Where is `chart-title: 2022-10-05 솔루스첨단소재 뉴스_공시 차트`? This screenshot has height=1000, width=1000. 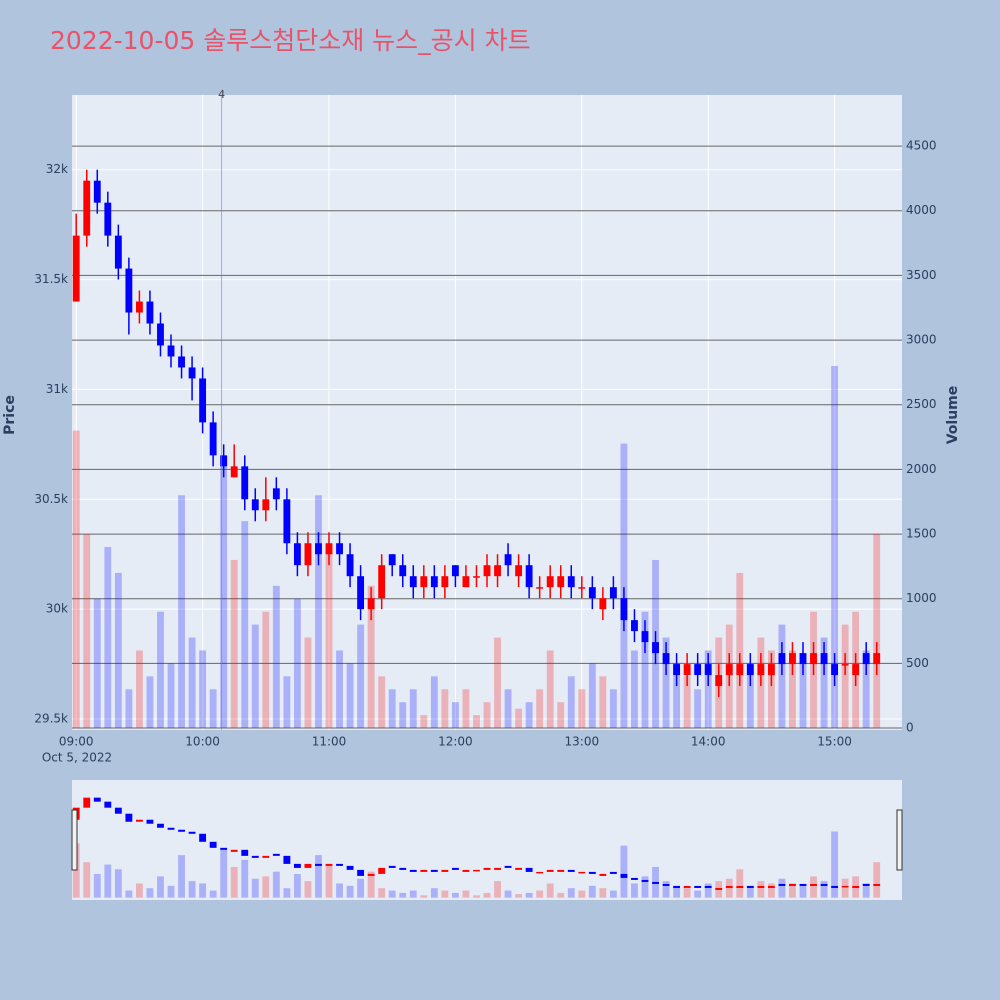 chart-title: 2022-10-05 솔루스첨단소재 뉴스_공시 차트 is located at coordinates (290, 40).